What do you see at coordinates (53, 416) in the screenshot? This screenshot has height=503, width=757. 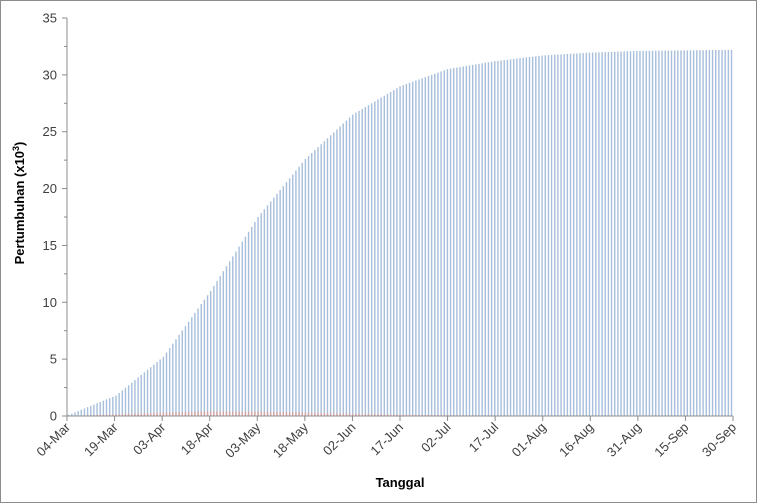 I see `y-tick-label: 0` at bounding box center [53, 416].